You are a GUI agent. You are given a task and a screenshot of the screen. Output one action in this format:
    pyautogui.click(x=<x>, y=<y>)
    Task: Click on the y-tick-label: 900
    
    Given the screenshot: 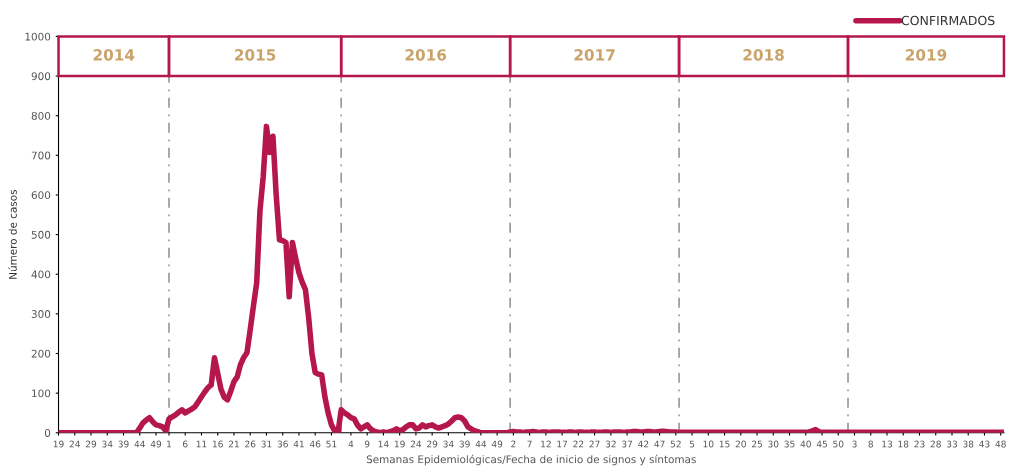 What is the action you would take?
    pyautogui.click(x=41, y=76)
    